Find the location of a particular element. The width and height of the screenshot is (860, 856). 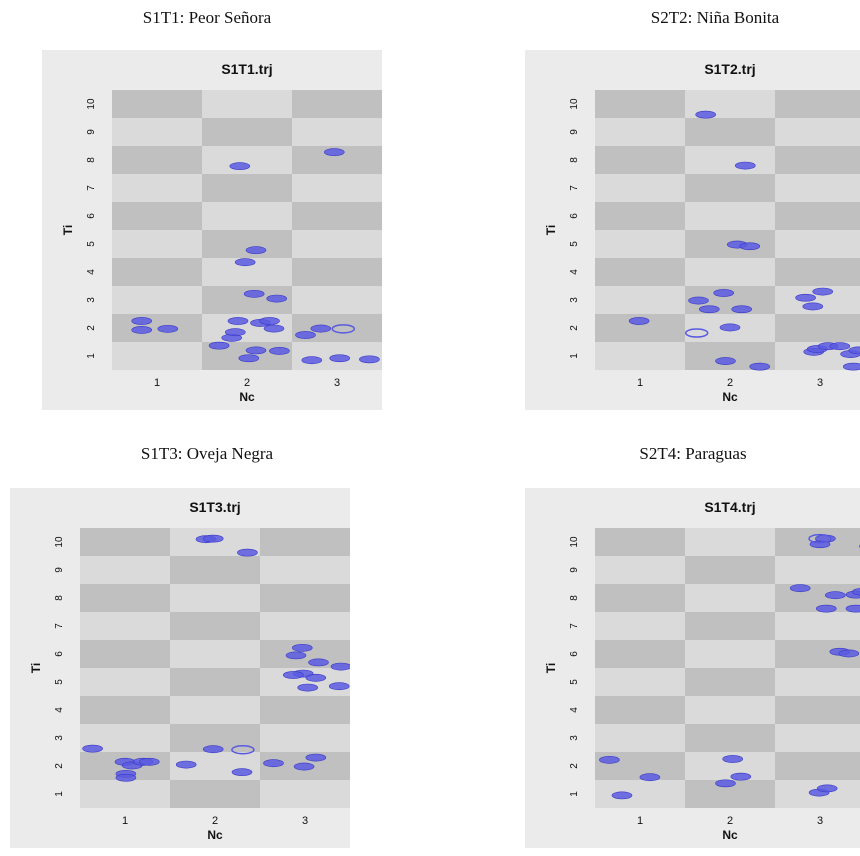

y-tick-label: 3 is located at coordinates (574, 738).